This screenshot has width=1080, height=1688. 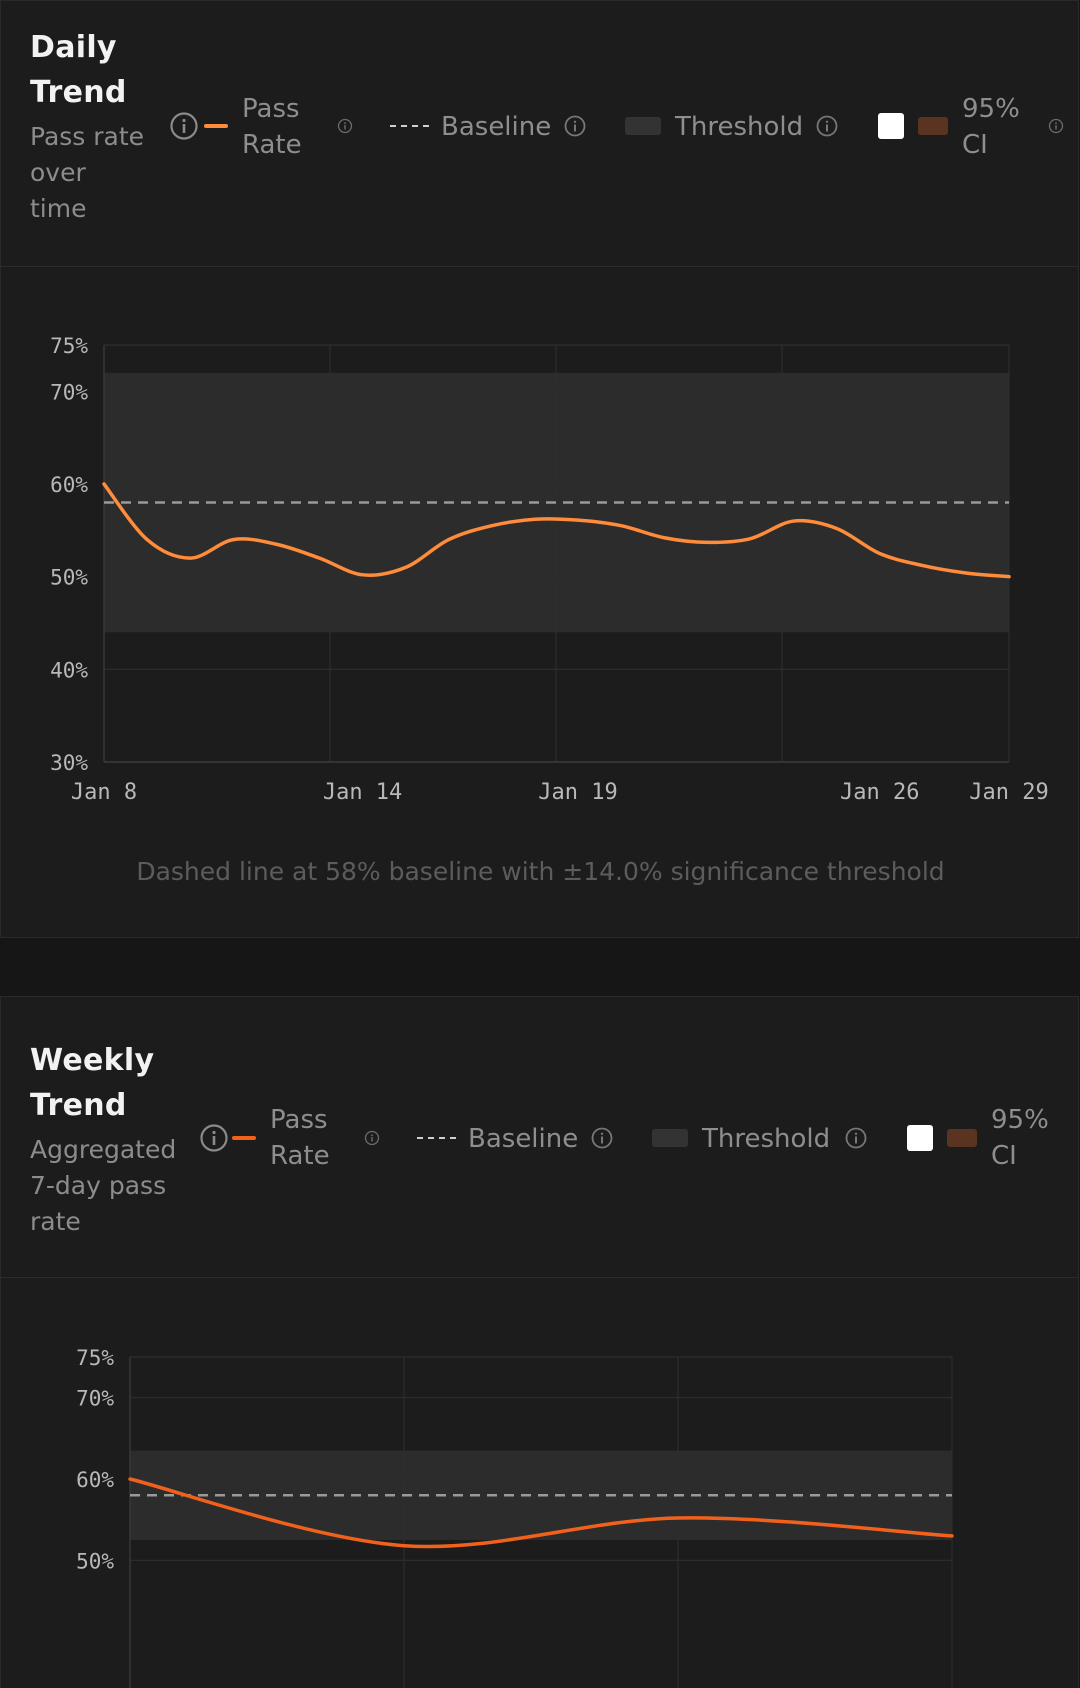 What do you see at coordinates (104, 792) in the screenshot?
I see `x-tick-label: Jan 8` at bounding box center [104, 792].